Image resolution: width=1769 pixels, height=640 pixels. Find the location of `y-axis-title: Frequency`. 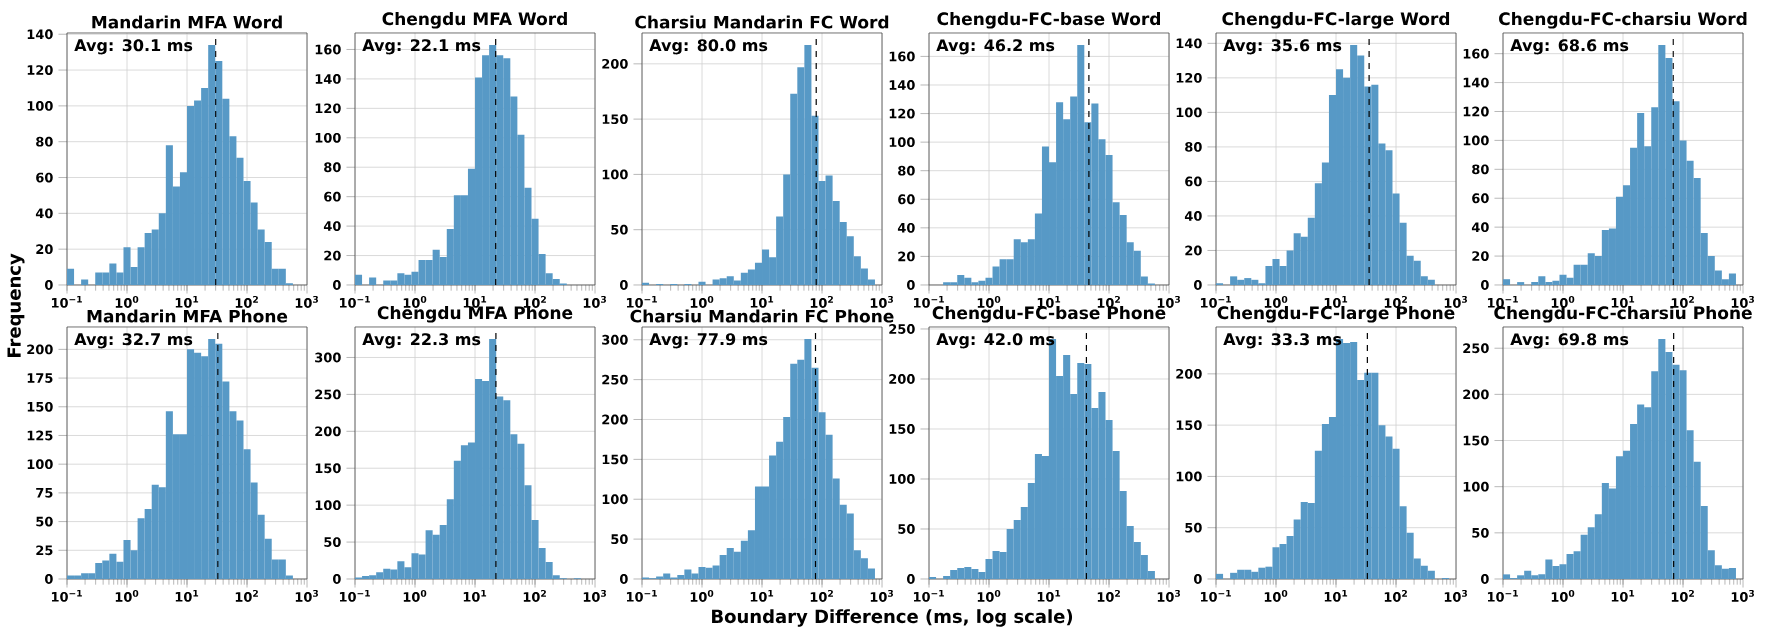

y-axis-title: Frequency is located at coordinates (16, 305).